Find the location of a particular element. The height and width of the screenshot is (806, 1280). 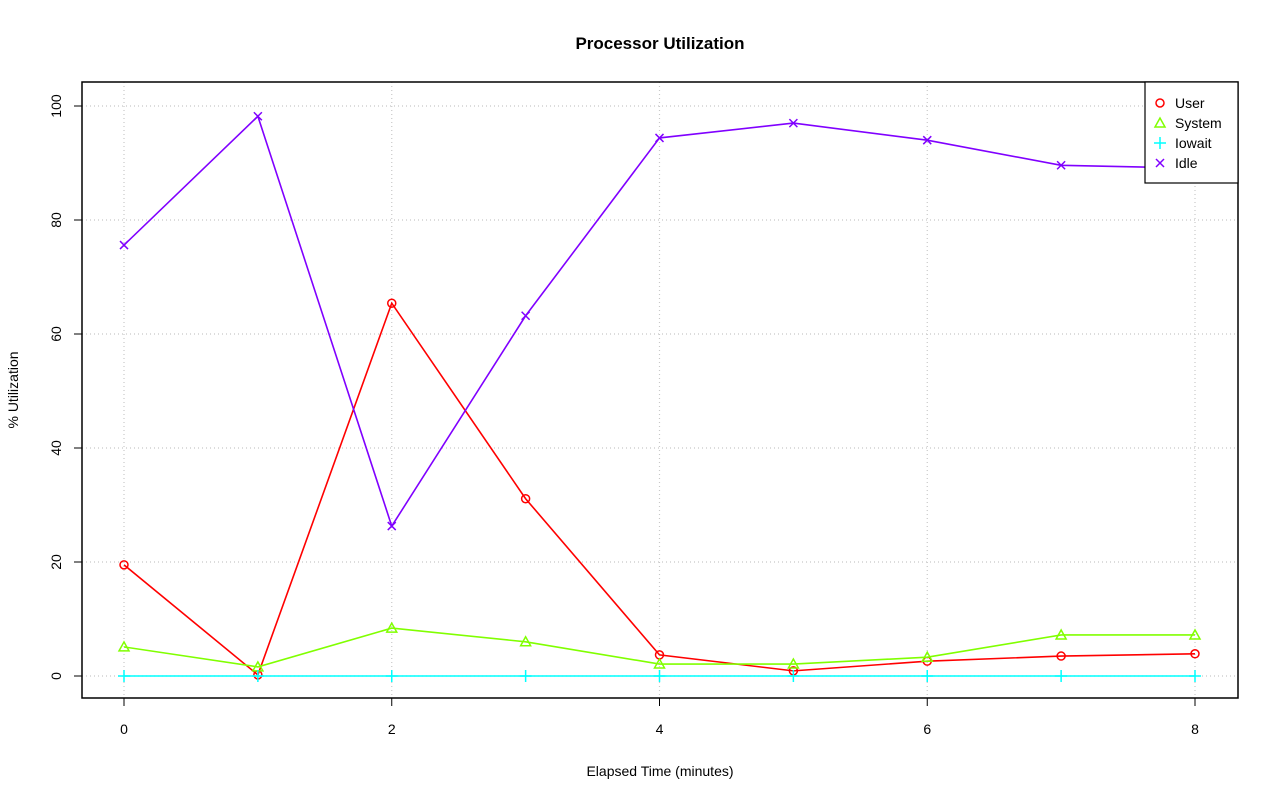

x-tick-label: 4 is located at coordinates (660, 729).